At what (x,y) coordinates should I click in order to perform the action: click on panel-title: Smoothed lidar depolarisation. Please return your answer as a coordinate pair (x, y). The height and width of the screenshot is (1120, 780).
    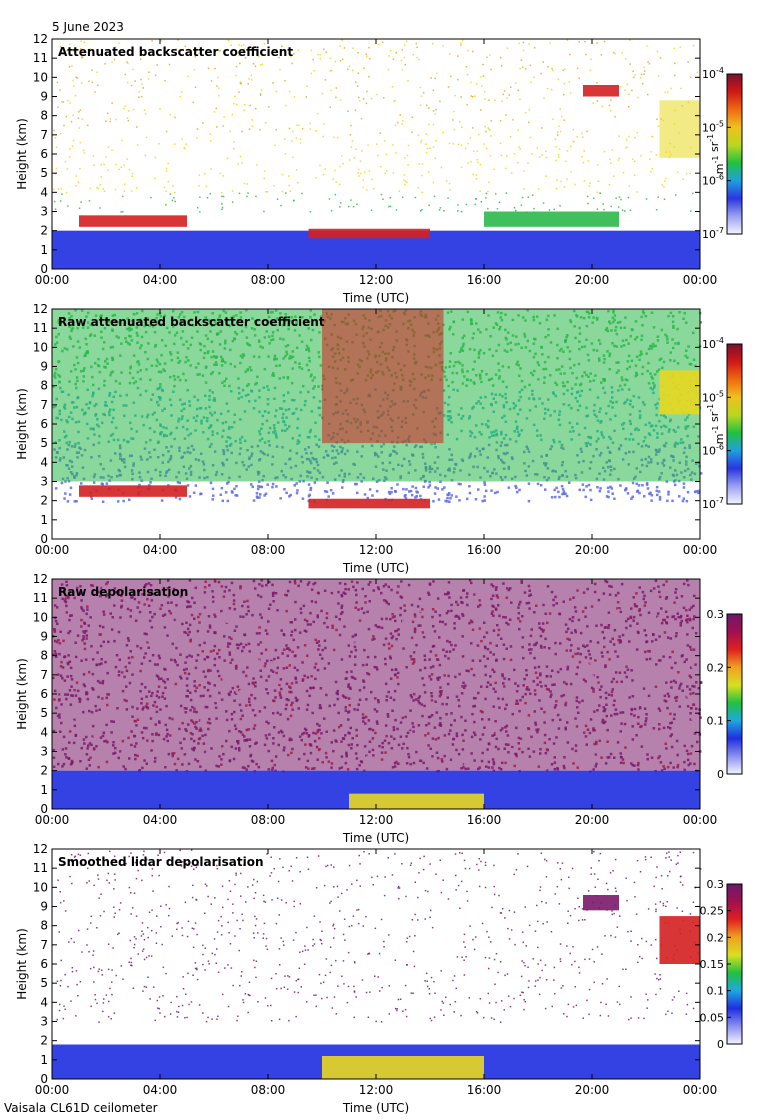
    Looking at the image, I should click on (161, 862).